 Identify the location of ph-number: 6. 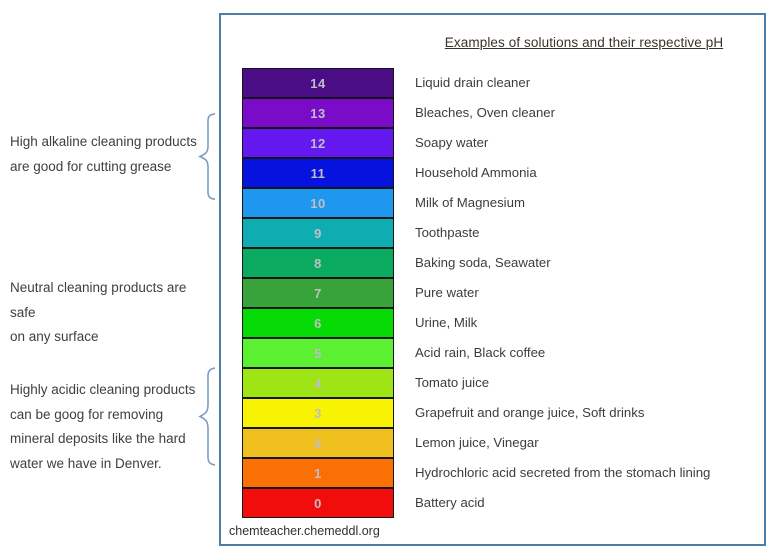
(318, 323).